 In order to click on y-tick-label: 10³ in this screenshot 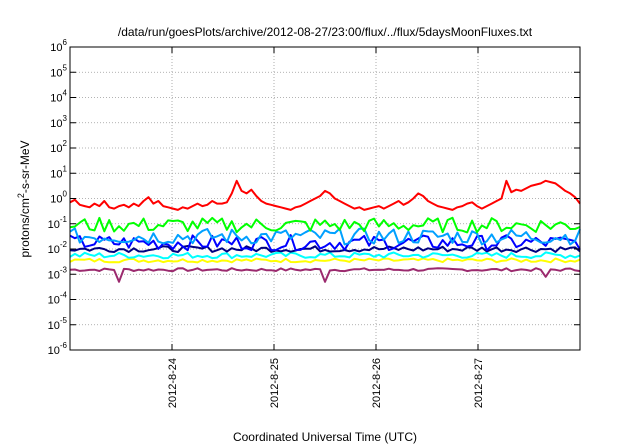, I will do `click(58, 122)`.